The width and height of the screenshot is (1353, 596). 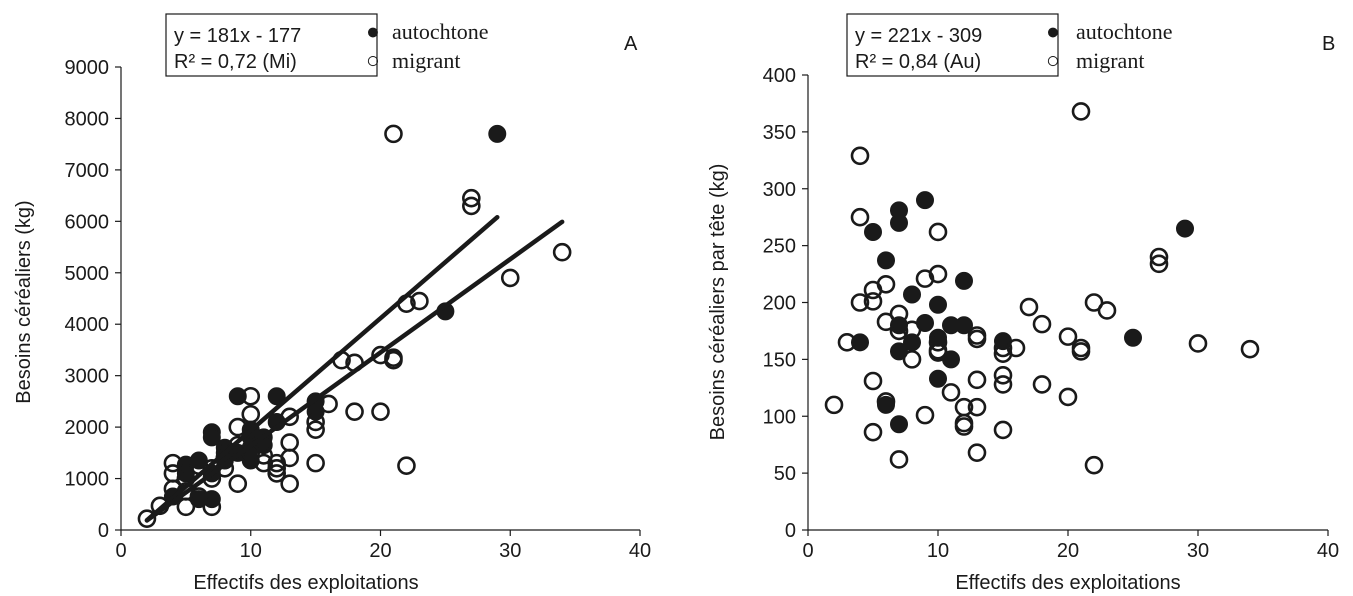 What do you see at coordinates (322, 368) in the screenshot?
I see `regression-line` at bounding box center [322, 368].